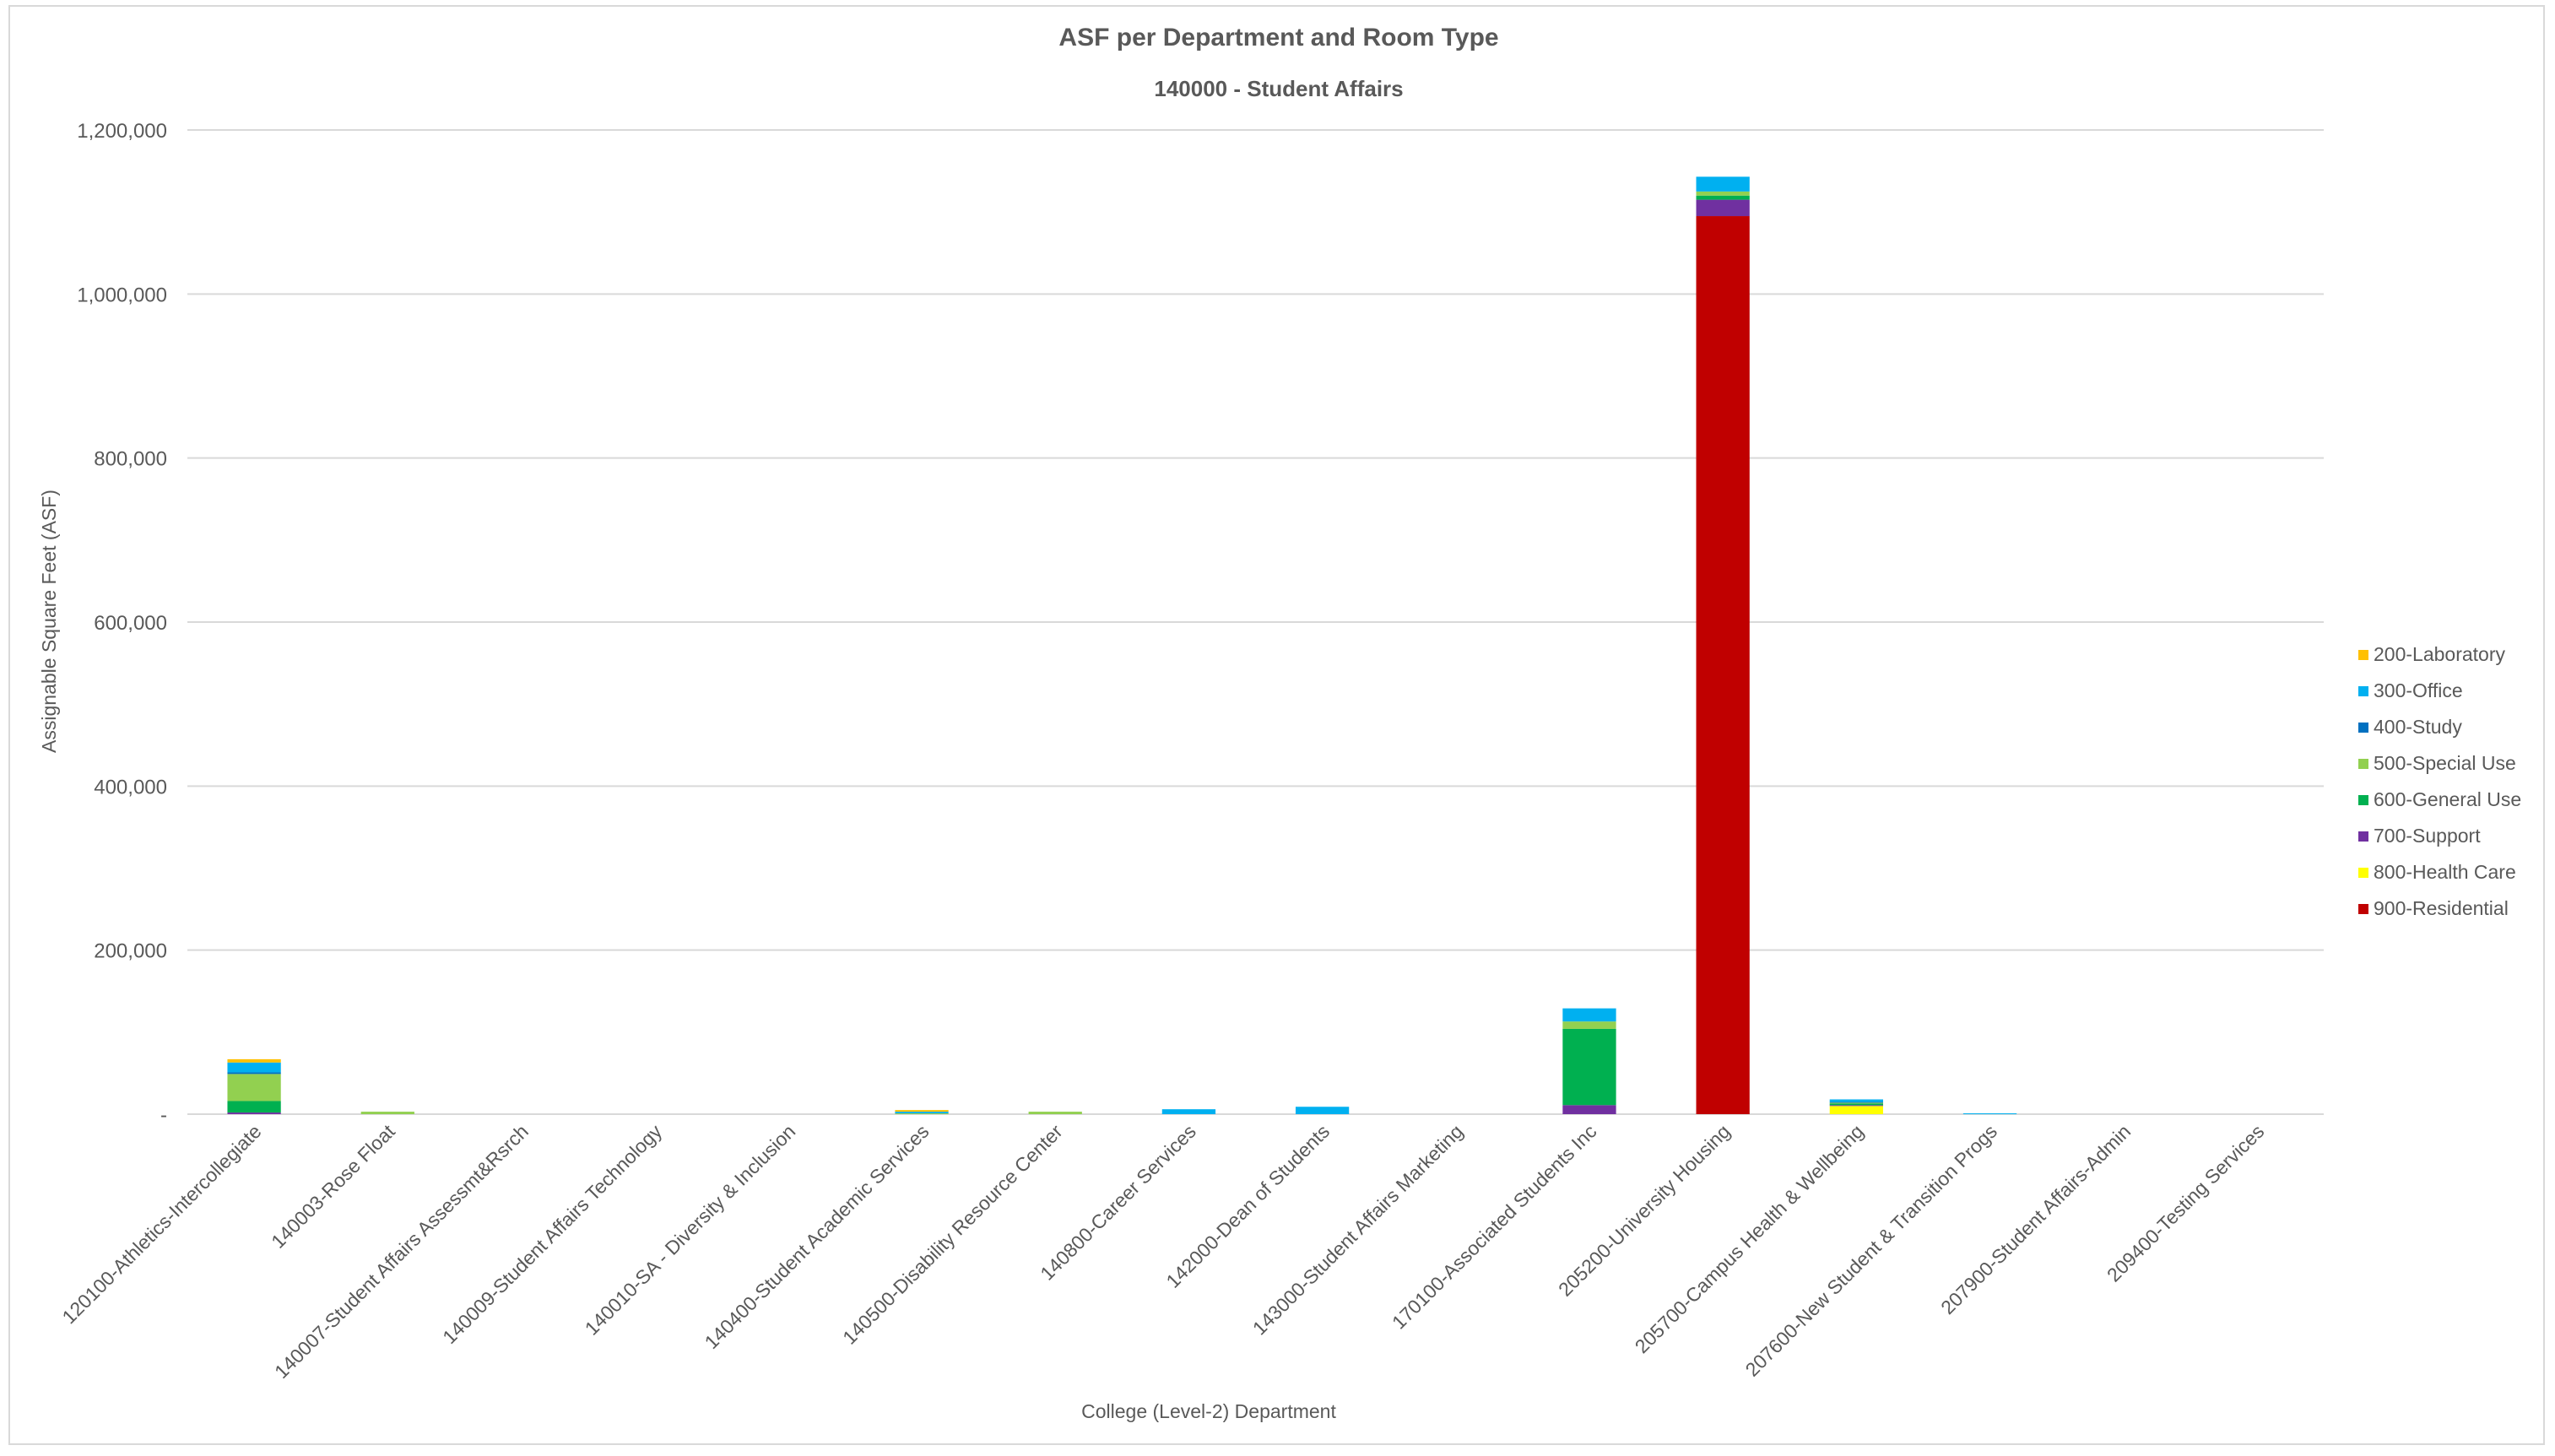 The height and width of the screenshot is (1456, 2555). I want to click on y-tick-label: 400,000, so click(130, 787).